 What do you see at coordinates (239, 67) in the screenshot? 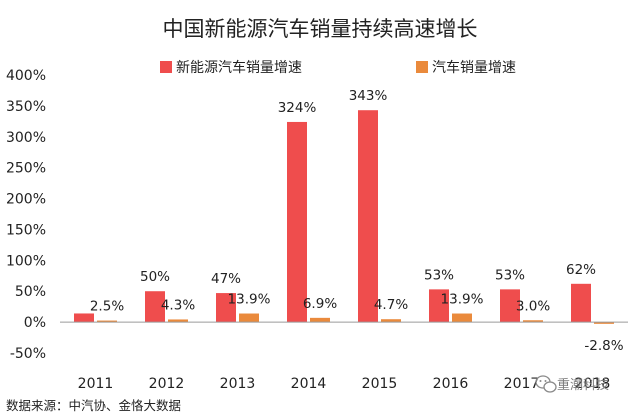
I see `legend-label-ev: 新能源汽车销量增速` at bounding box center [239, 67].